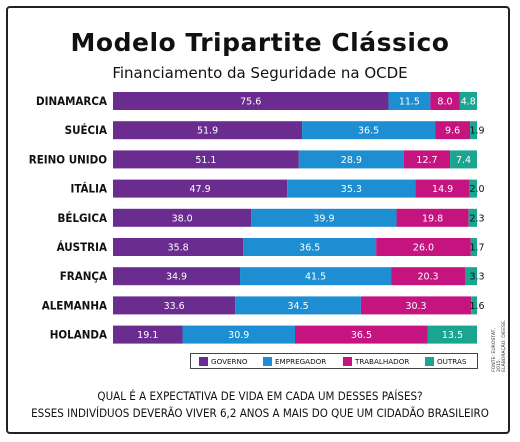 This screenshot has width=520, height=442. I want to click on category-label-dinamarca: DINAMARCA, so click(71, 101).